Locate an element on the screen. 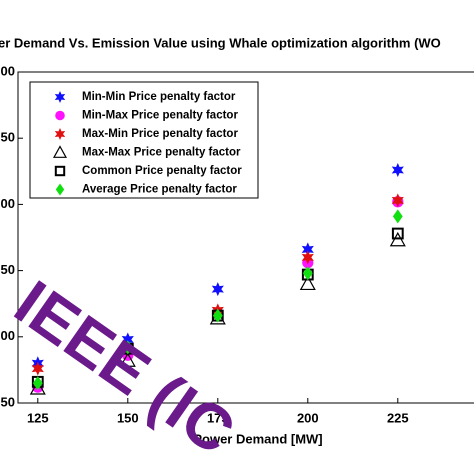 This screenshot has width=474, height=474. legend-box is located at coordinates (144, 140).